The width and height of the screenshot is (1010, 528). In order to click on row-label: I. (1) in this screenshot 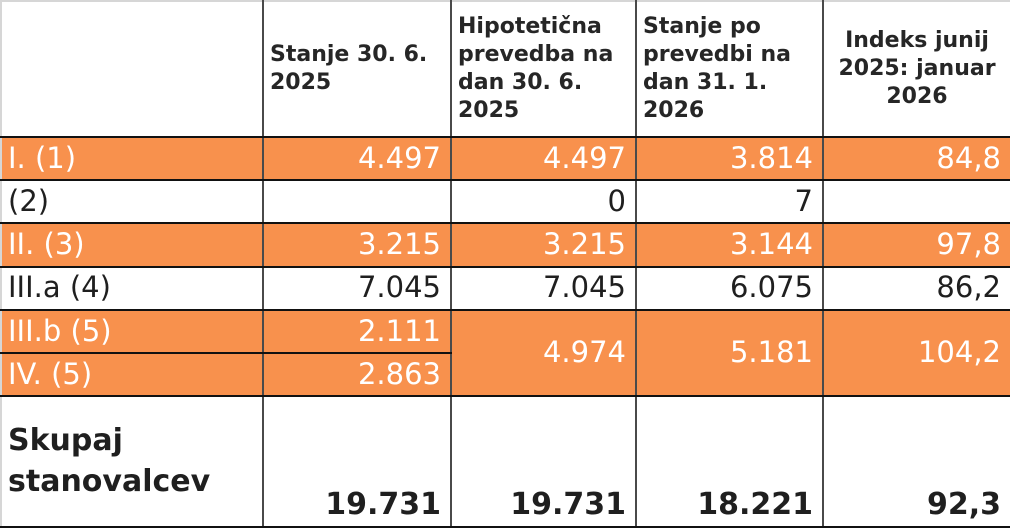, I will do `click(132, 158)`.